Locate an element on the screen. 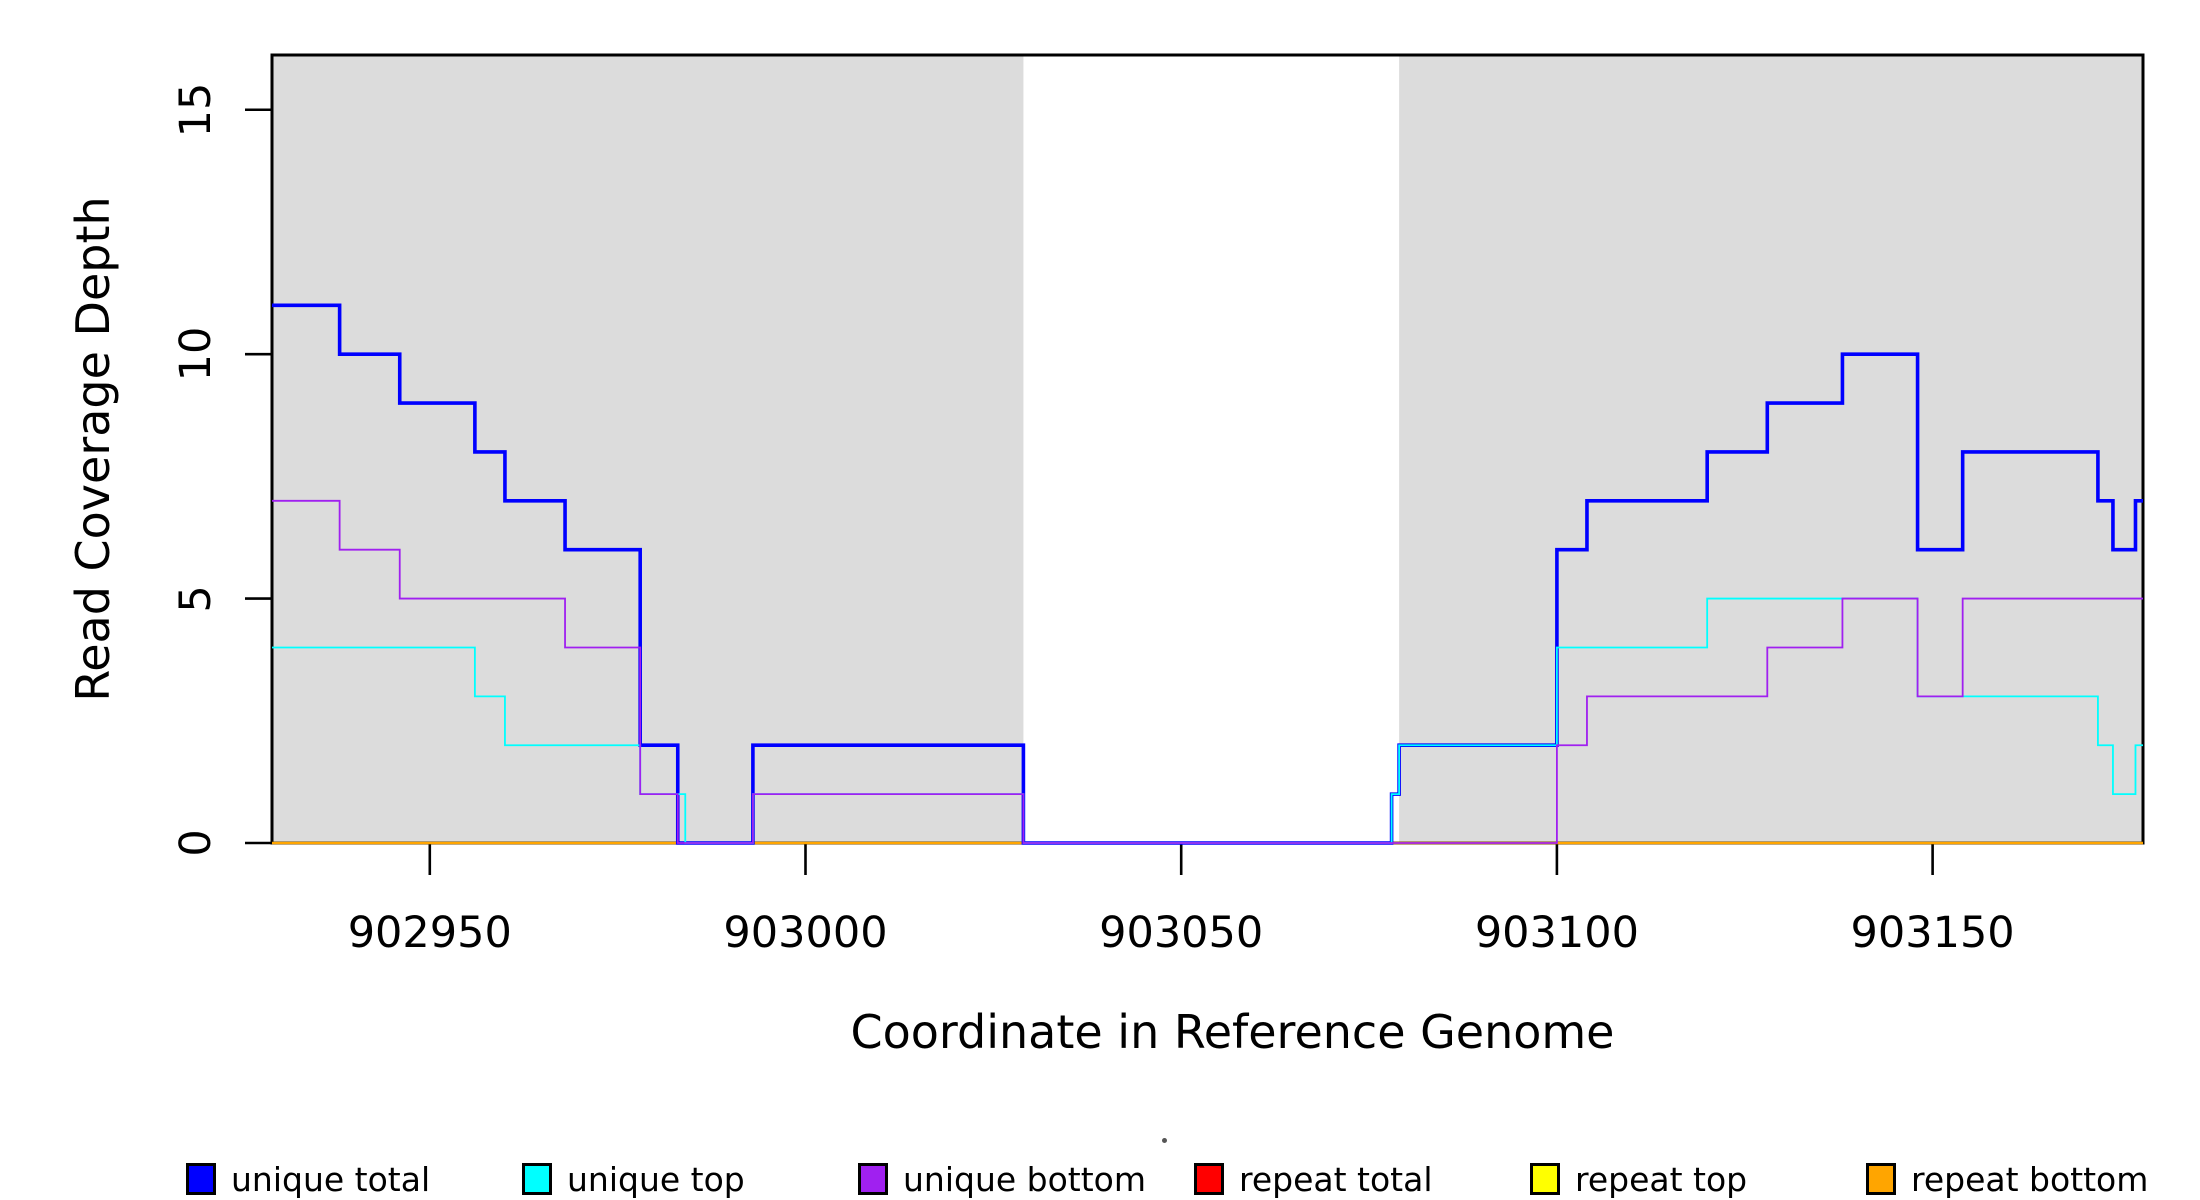 This screenshot has width=2200, height=1200. legend-item-unique-bottom: unique bottom is located at coordinates (1002, 1177).